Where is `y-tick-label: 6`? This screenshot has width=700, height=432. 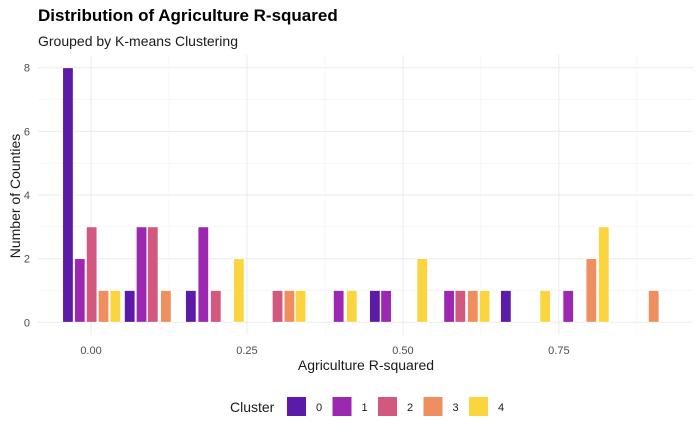
y-tick-label: 6 is located at coordinates (27, 132).